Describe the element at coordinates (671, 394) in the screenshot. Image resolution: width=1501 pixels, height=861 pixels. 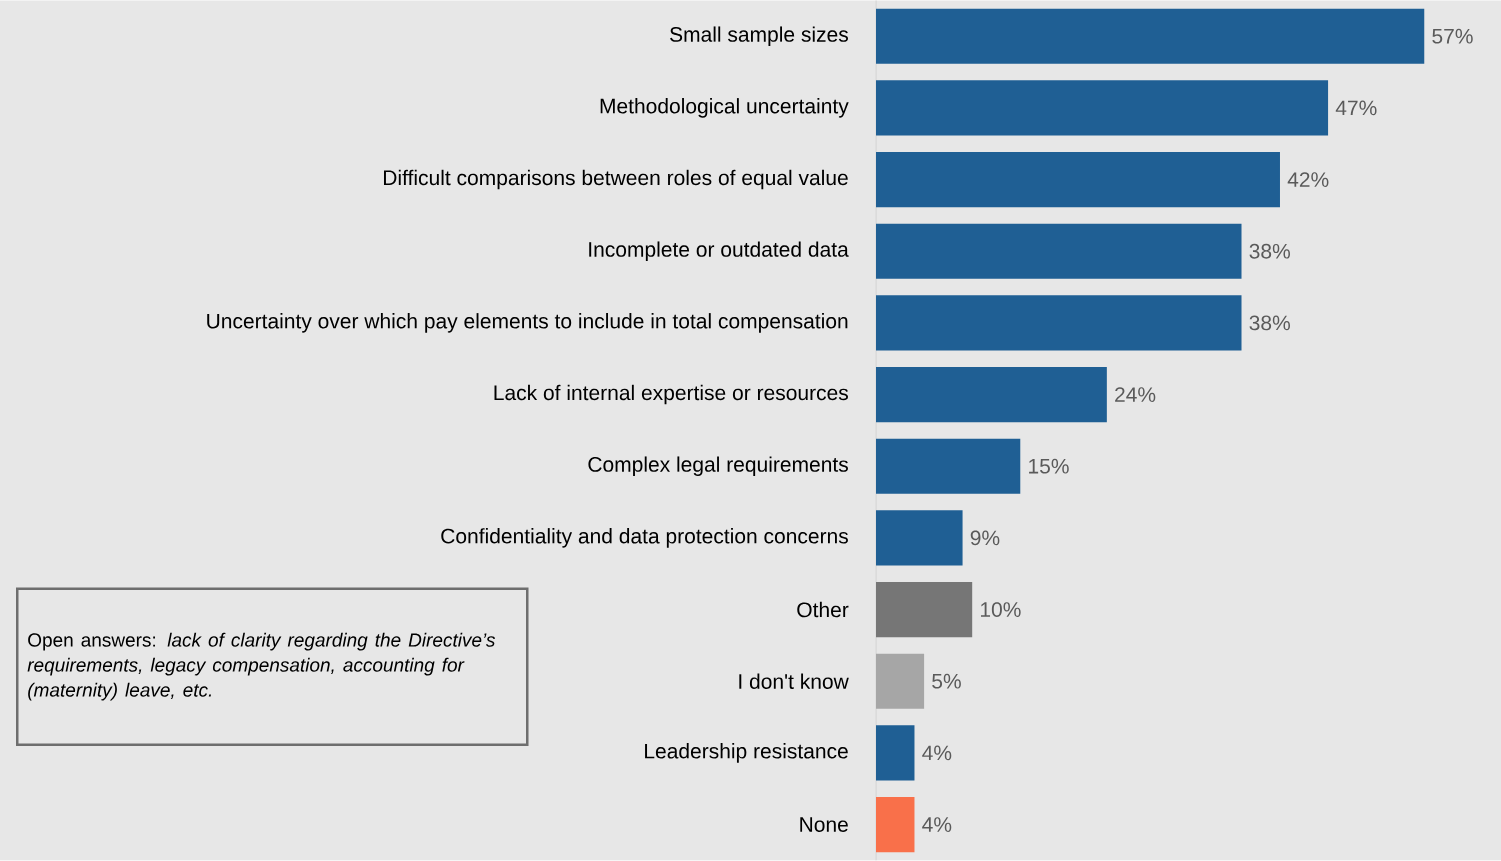
I see `y-tick-label: Lack of internal expertise or resources` at that location.